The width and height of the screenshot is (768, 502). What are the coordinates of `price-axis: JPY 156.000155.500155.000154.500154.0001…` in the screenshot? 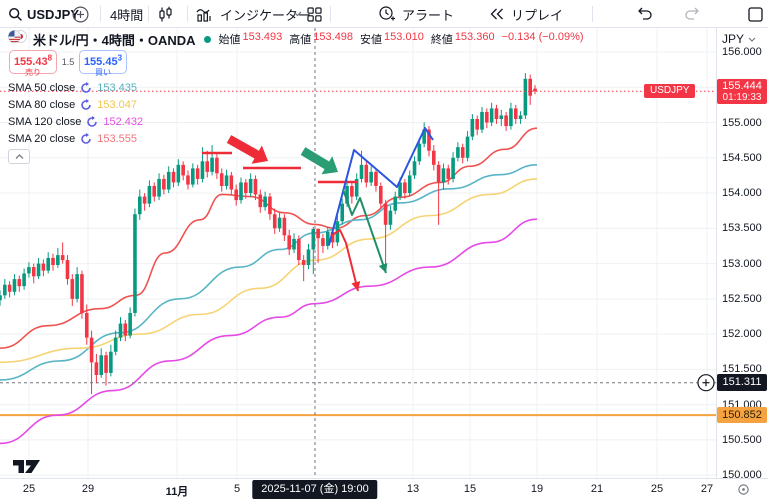 It's located at (742, 254).